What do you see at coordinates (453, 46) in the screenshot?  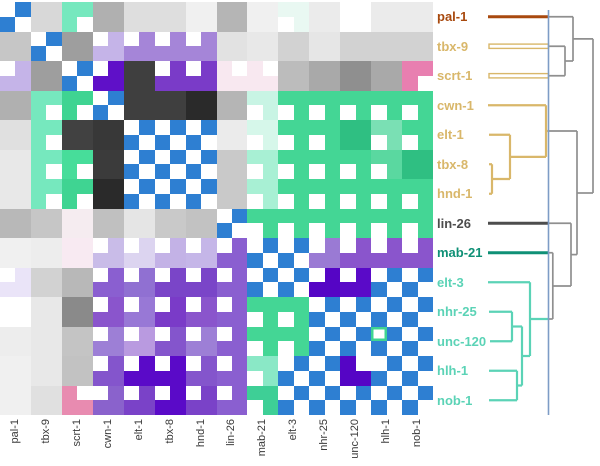 I see `row-label-tbx-9: tbx-9` at bounding box center [453, 46].